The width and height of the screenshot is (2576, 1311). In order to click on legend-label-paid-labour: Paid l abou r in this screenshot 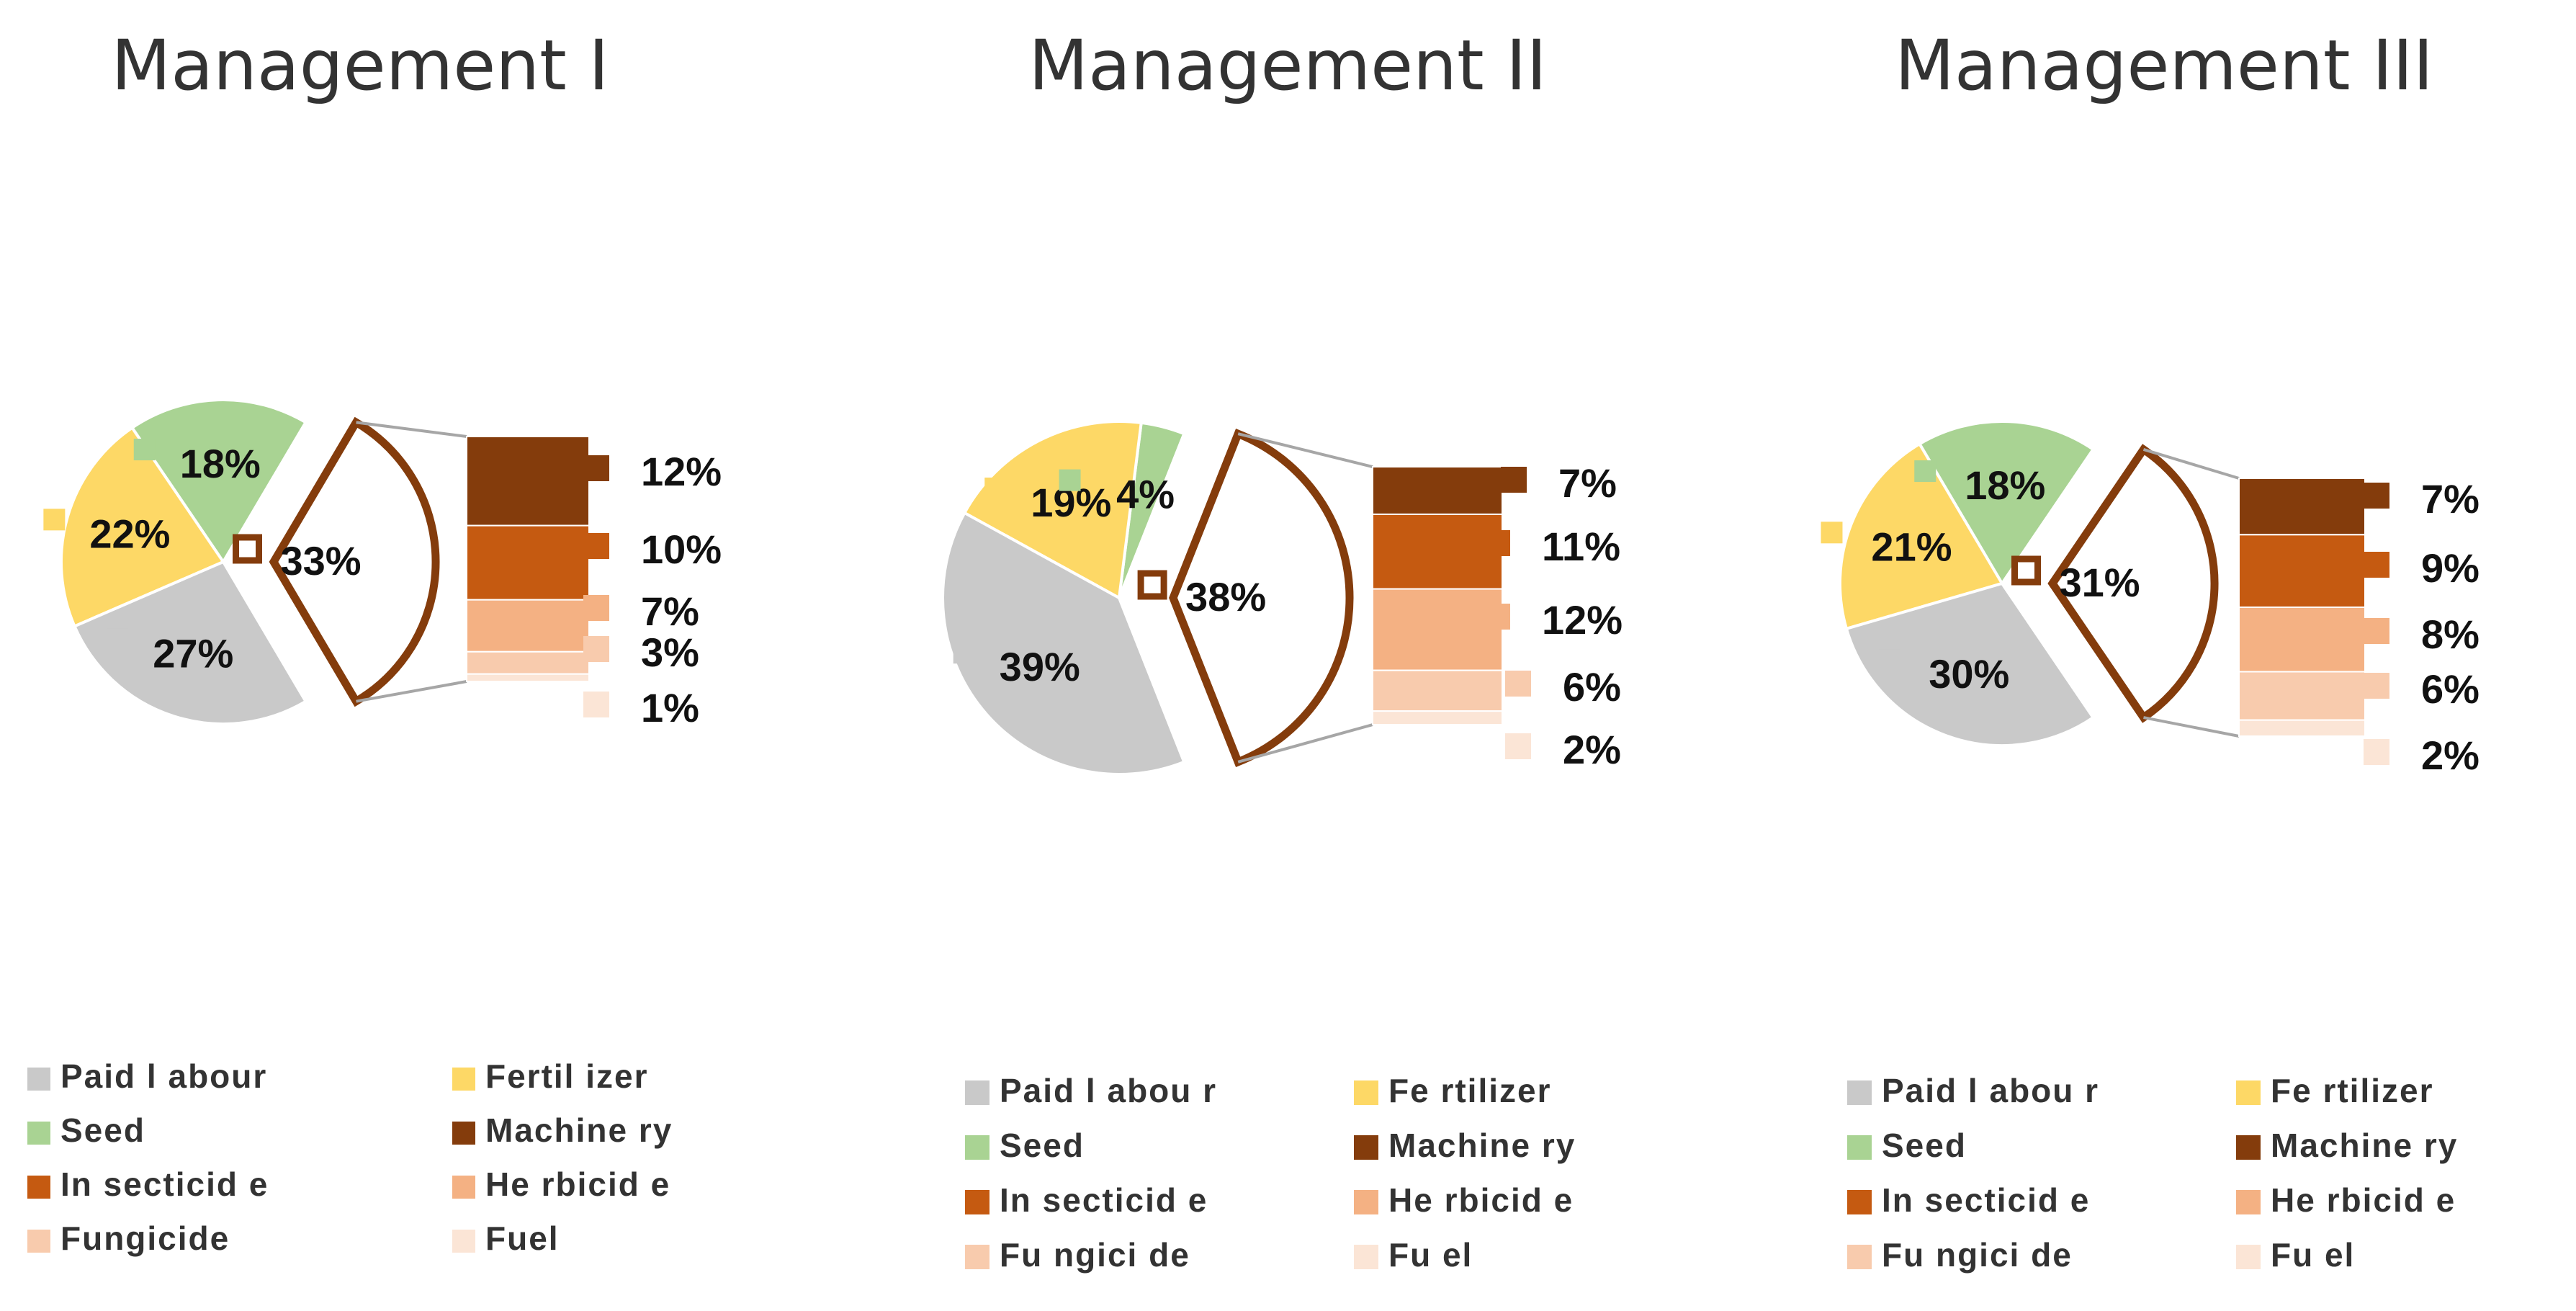, I will do `click(1990, 1090)`.